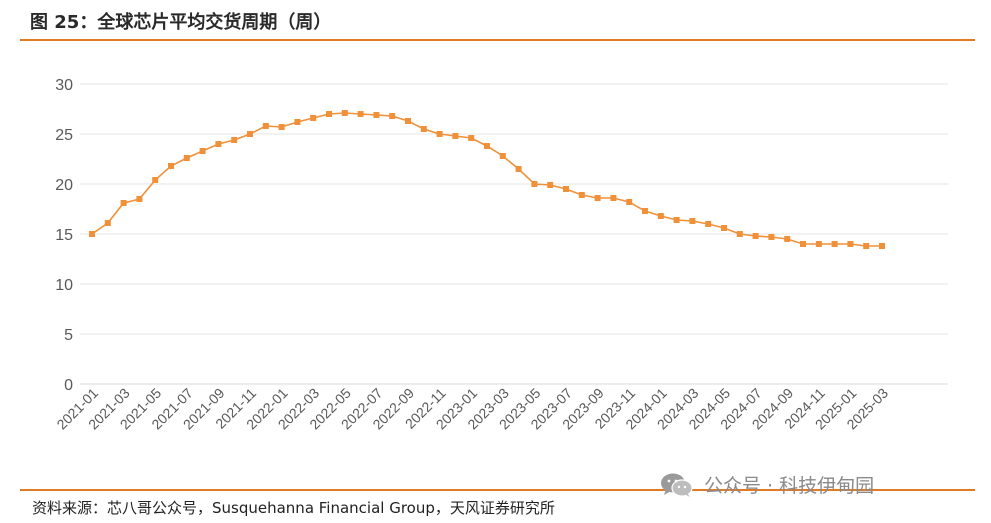  I want to click on y-tick-label: 10, so click(64, 285).